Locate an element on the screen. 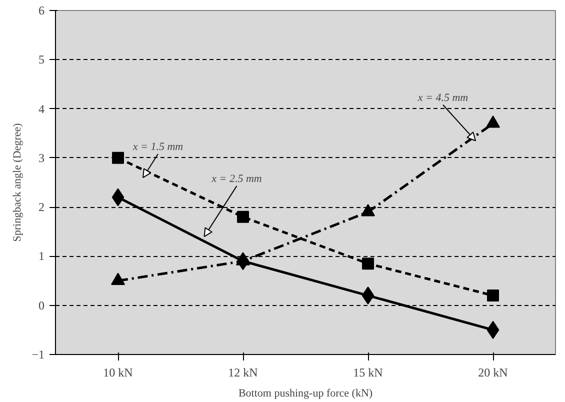 The height and width of the screenshot is (402, 565). y-tick-label: 5 is located at coordinates (41, 59).